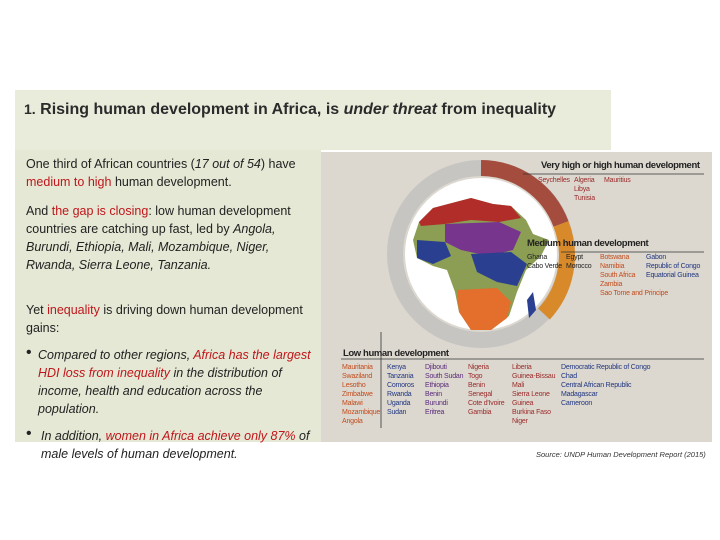  I want to click on country-burkina-faso: Burkina Faso, so click(531, 412).